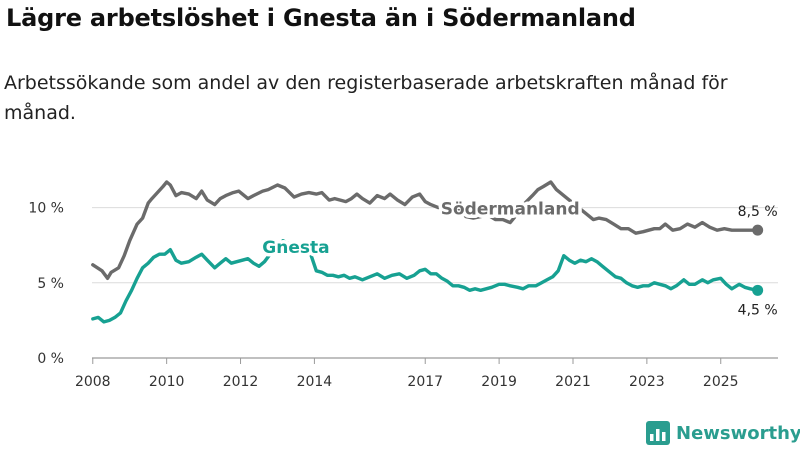  I want to click on series-name-halo-s-dermanland: Södermanland, so click(510, 210).